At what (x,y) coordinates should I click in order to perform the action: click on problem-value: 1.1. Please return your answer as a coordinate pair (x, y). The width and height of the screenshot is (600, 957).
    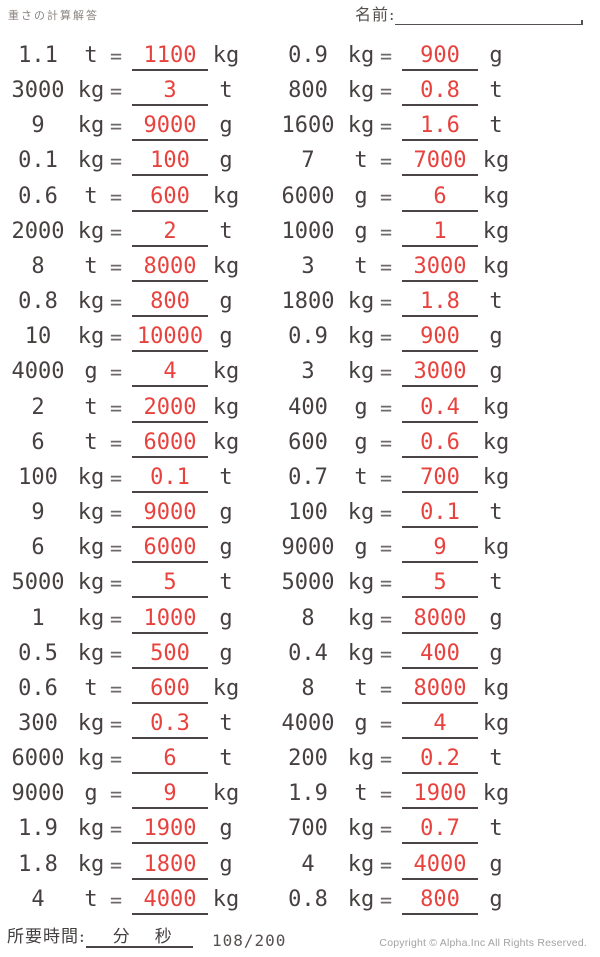
    Looking at the image, I should click on (38, 55).